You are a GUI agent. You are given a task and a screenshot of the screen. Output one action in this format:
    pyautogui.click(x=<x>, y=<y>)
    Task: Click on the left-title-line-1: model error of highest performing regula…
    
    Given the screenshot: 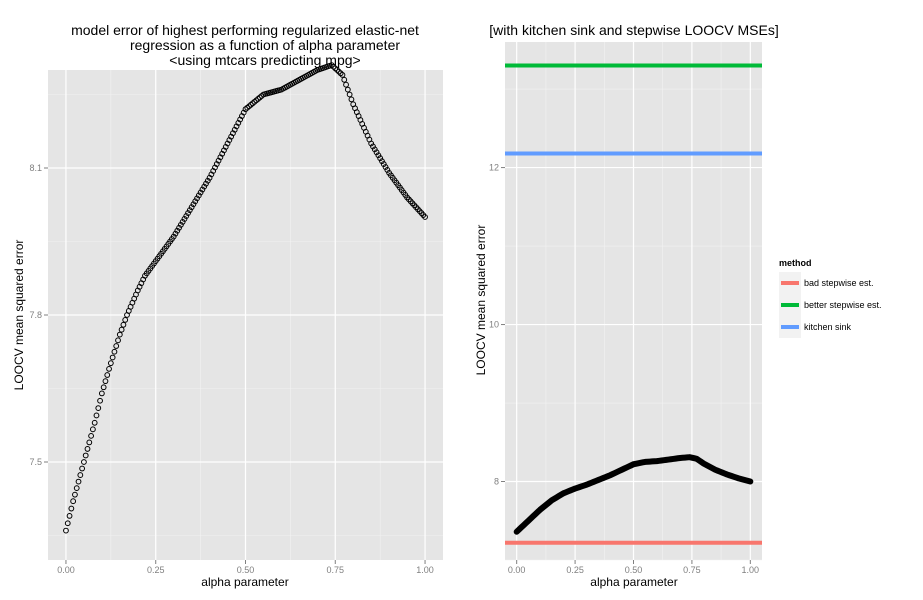 What is the action you would take?
    pyautogui.click(x=245, y=30)
    